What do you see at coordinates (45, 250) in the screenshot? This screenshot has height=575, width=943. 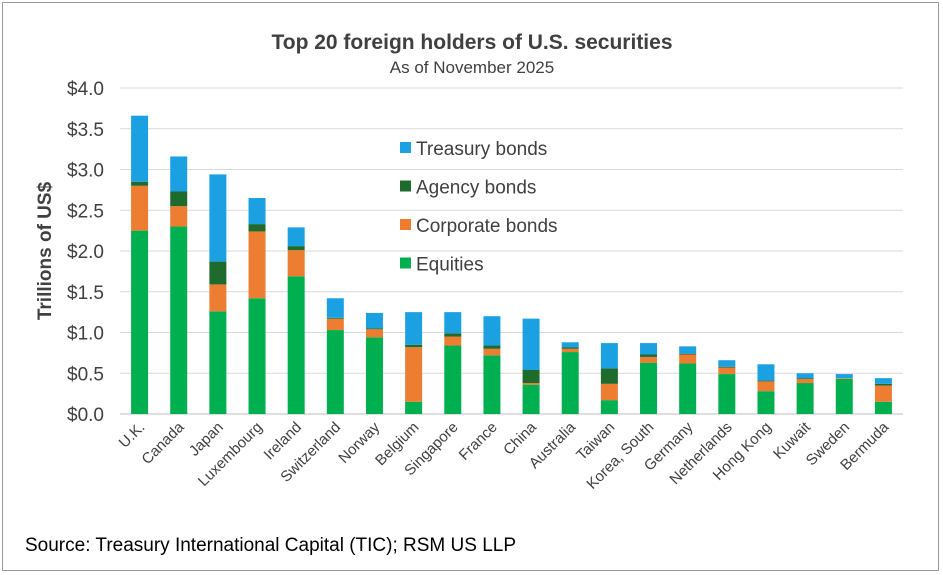 I see `y-axis-label: Trillions of US$` at bounding box center [45, 250].